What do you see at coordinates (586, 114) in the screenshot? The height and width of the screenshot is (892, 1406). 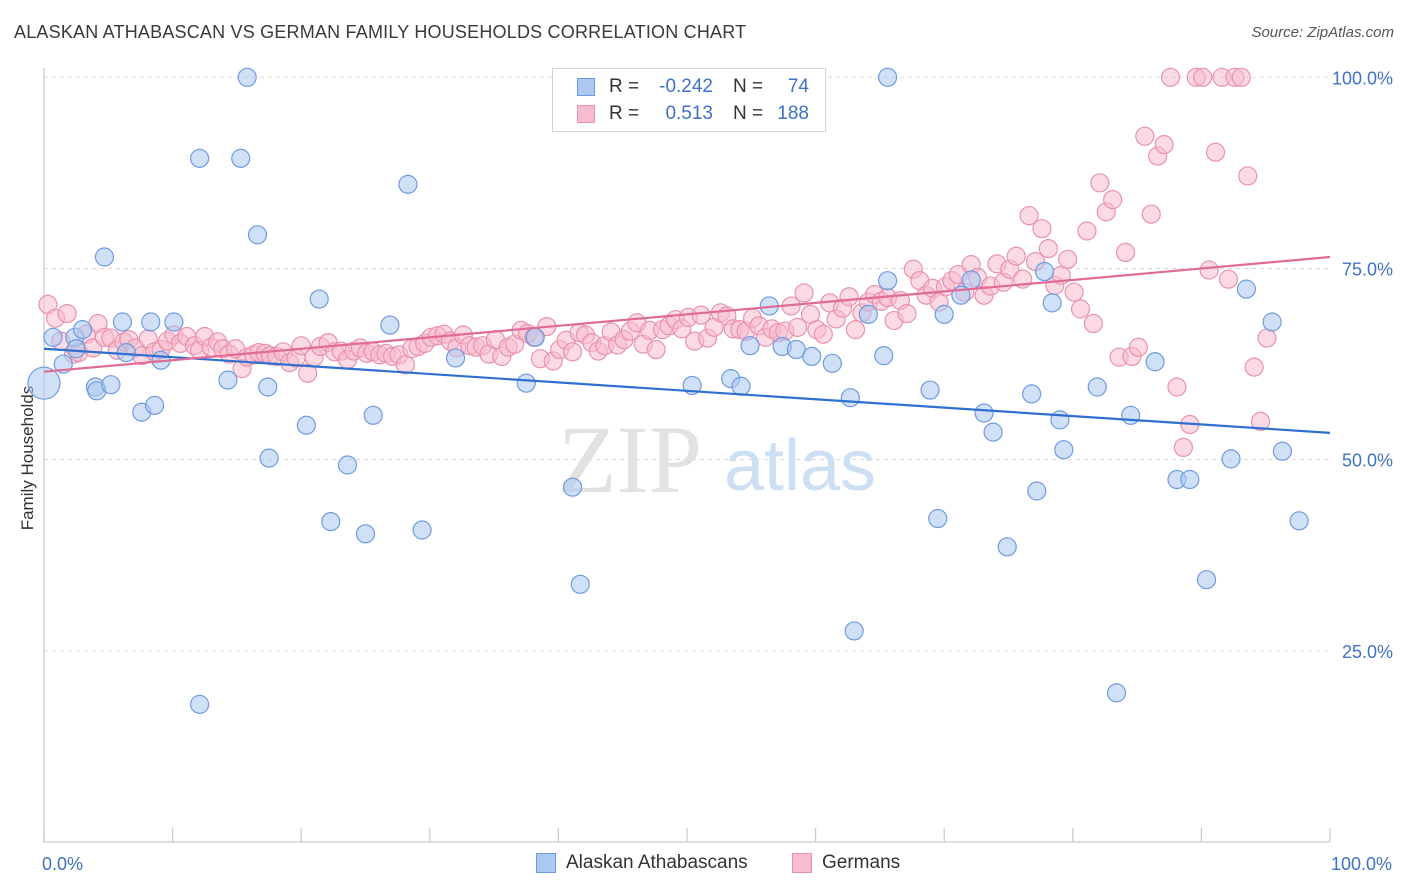 I see `legend-swatch-pink` at bounding box center [586, 114].